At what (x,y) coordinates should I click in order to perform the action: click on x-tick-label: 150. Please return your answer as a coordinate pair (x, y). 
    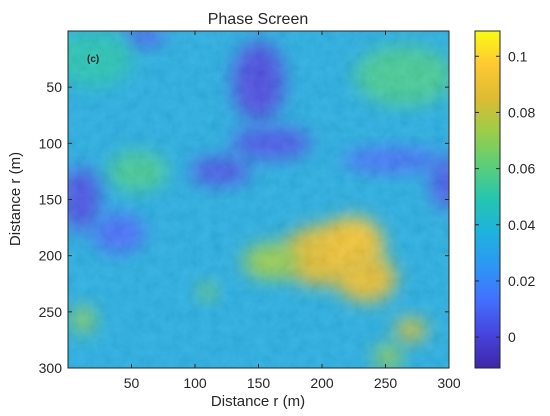
    Looking at the image, I should click on (259, 383).